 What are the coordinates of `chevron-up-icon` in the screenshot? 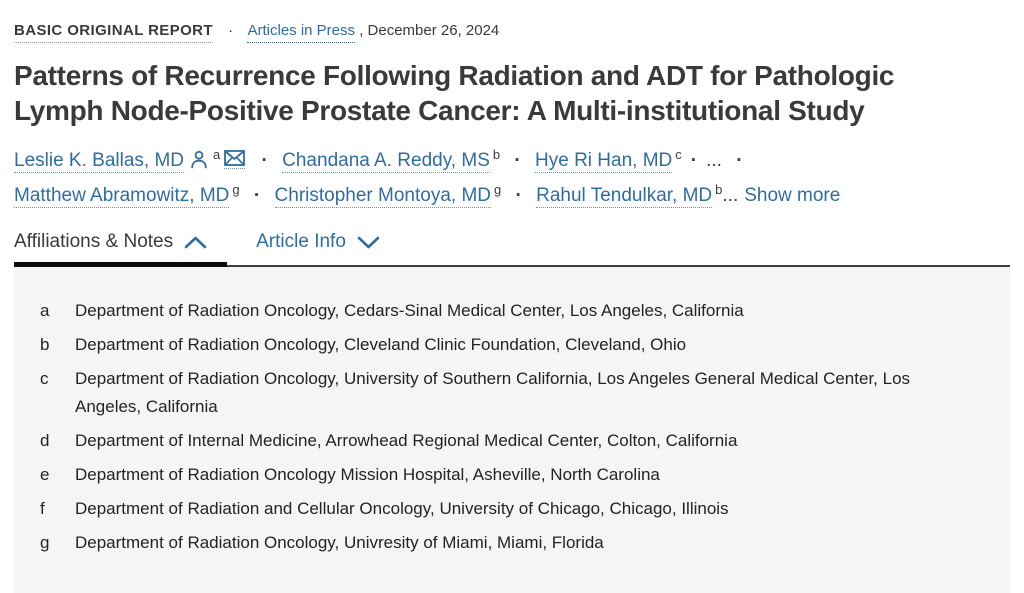 It's located at (195, 242).